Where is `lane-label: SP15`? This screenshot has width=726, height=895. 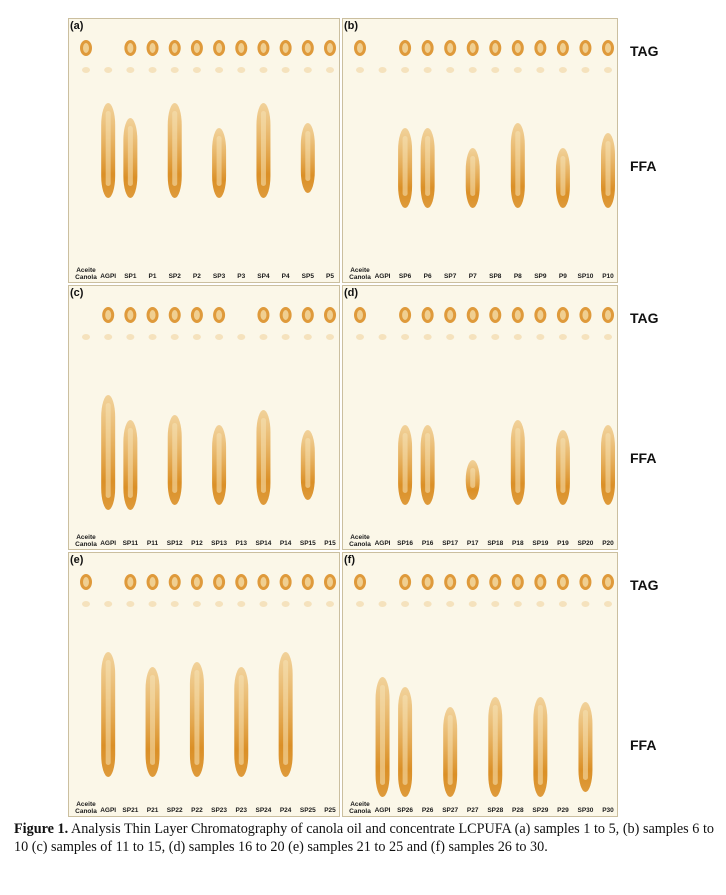 lane-label: SP15 is located at coordinates (307, 543).